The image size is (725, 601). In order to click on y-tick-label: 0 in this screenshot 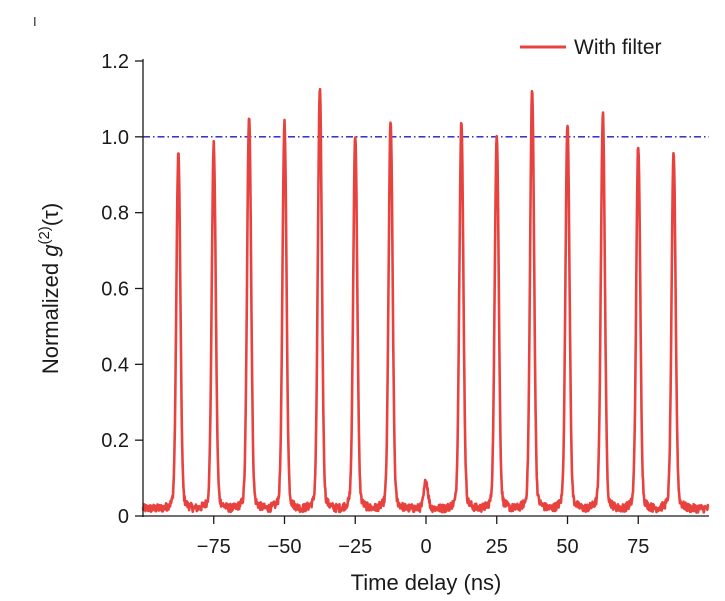, I will do `click(123, 517)`.